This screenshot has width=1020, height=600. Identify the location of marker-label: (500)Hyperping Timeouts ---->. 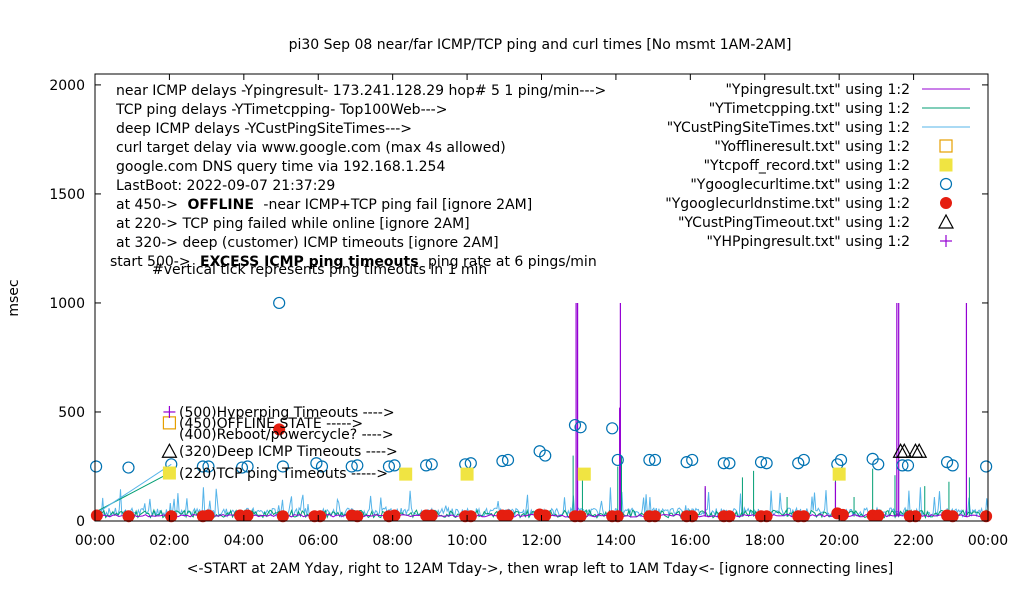
(287, 413).